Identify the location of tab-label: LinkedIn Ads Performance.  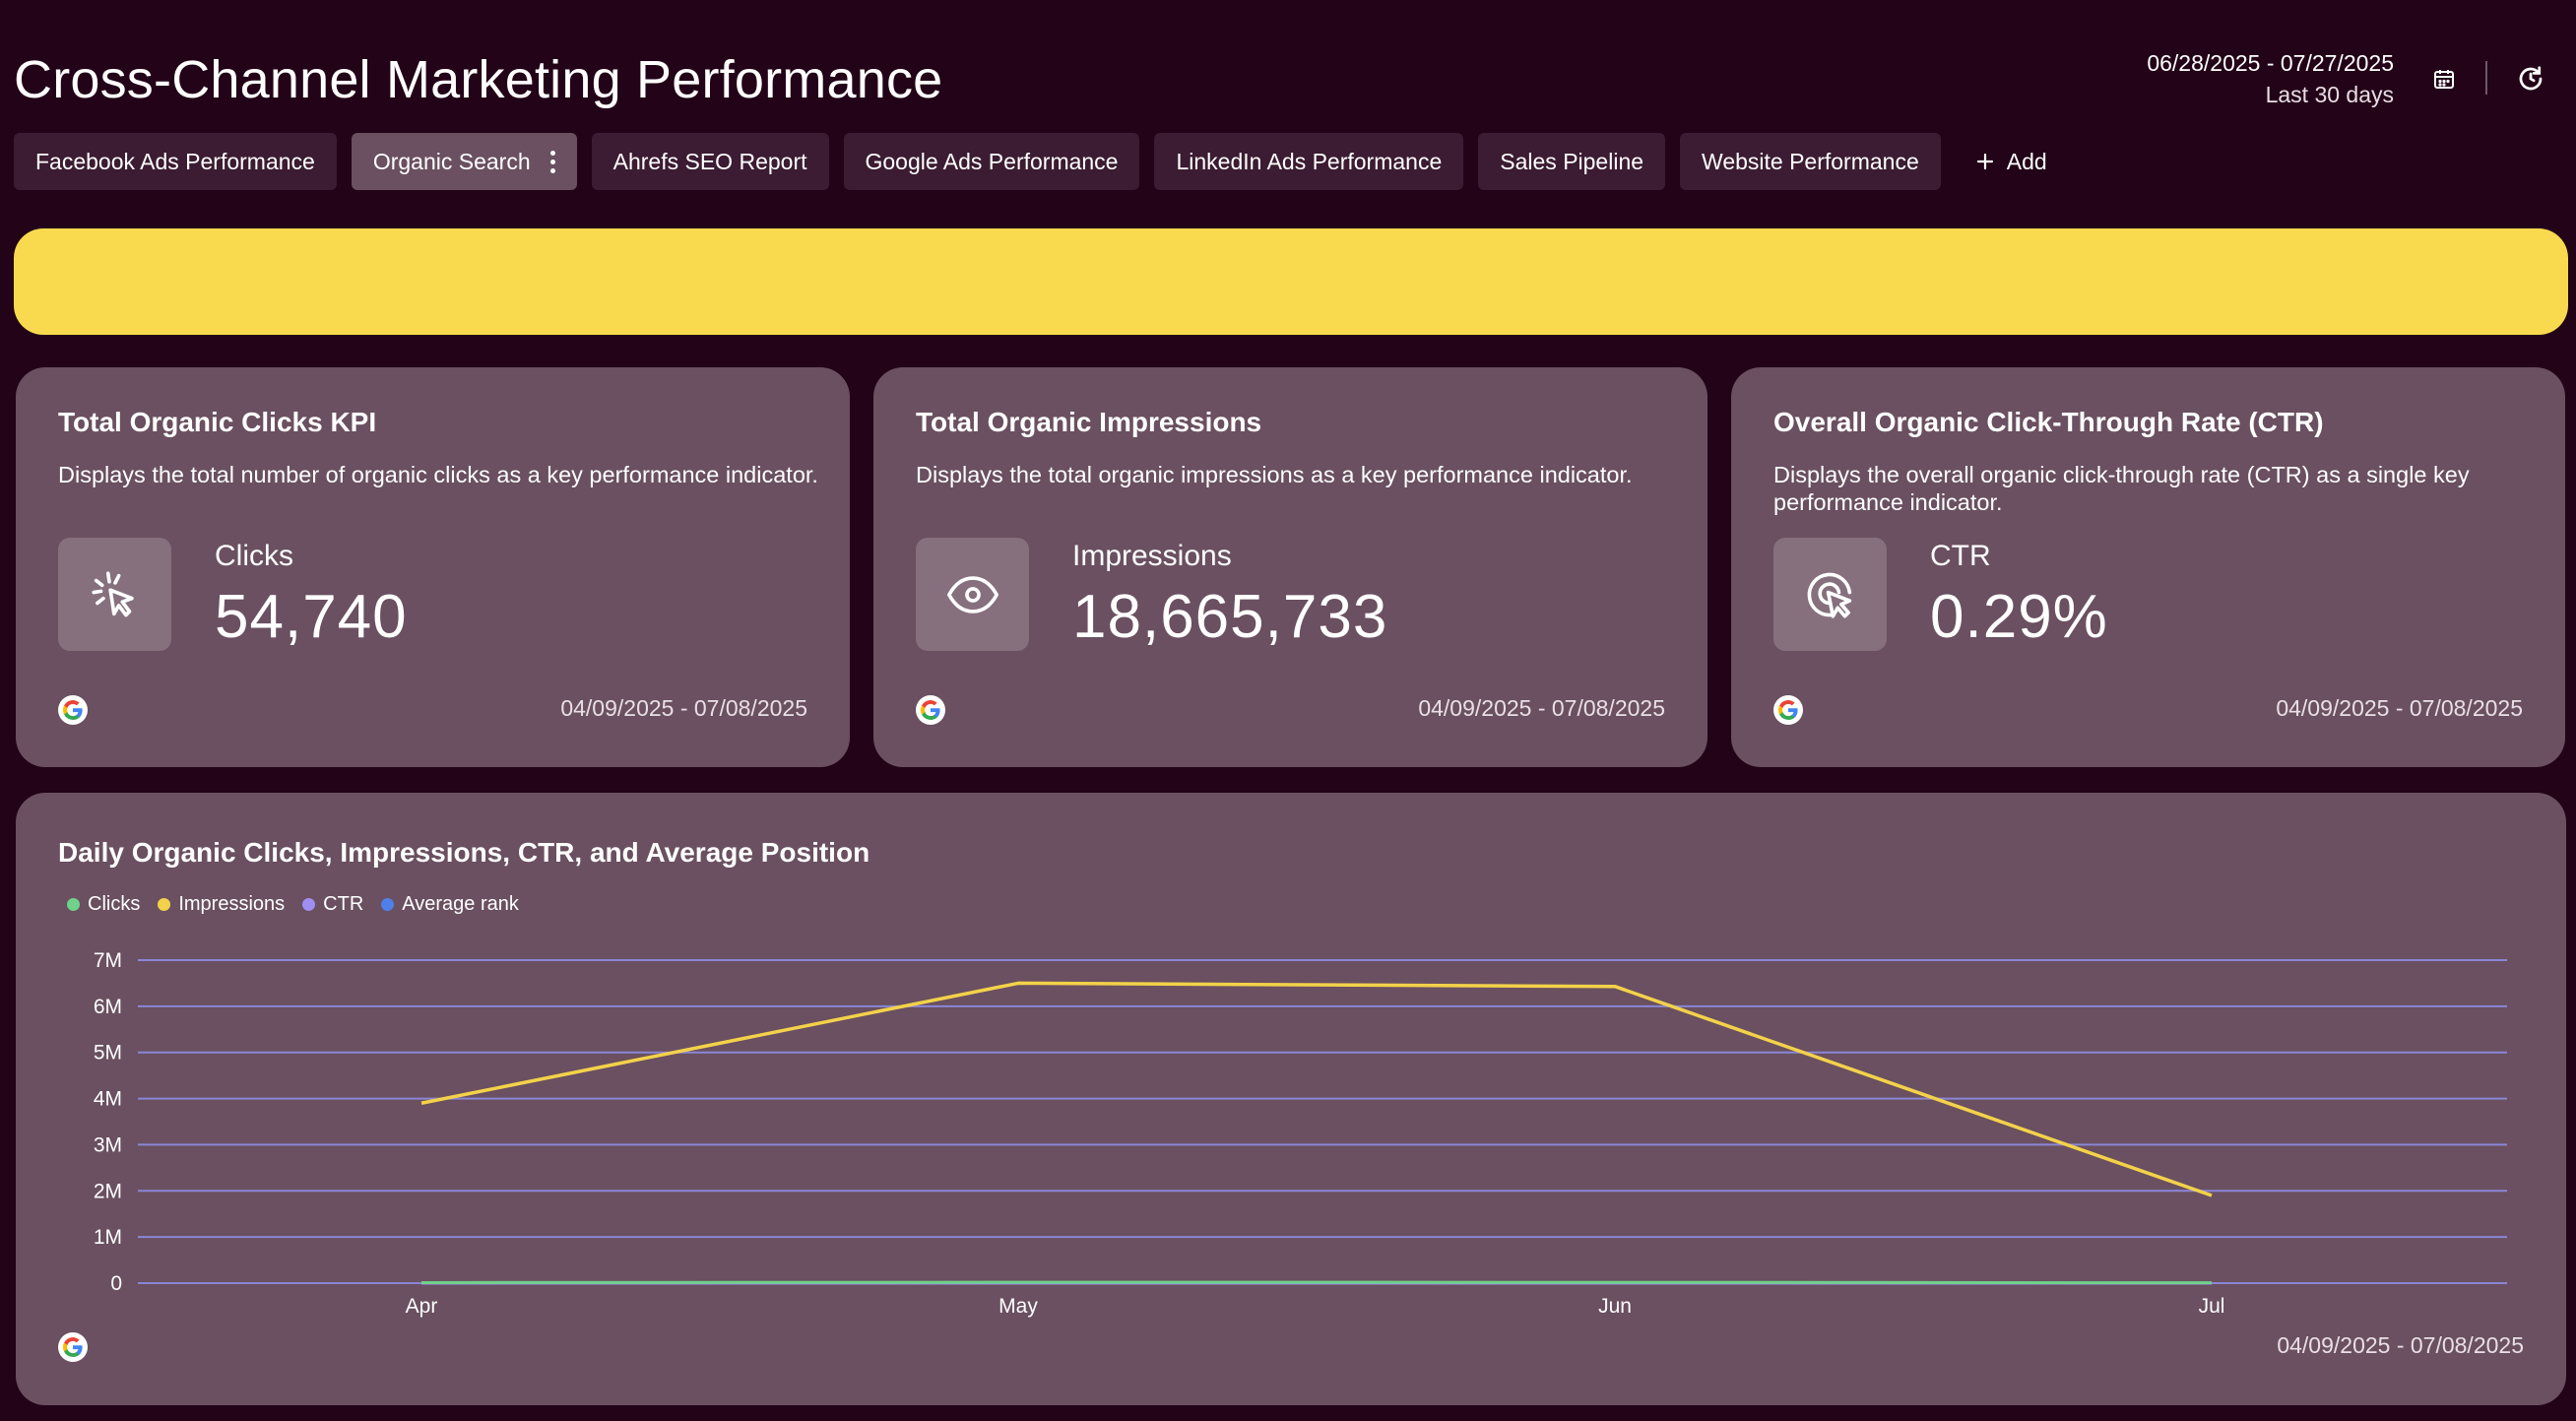
(1309, 161).